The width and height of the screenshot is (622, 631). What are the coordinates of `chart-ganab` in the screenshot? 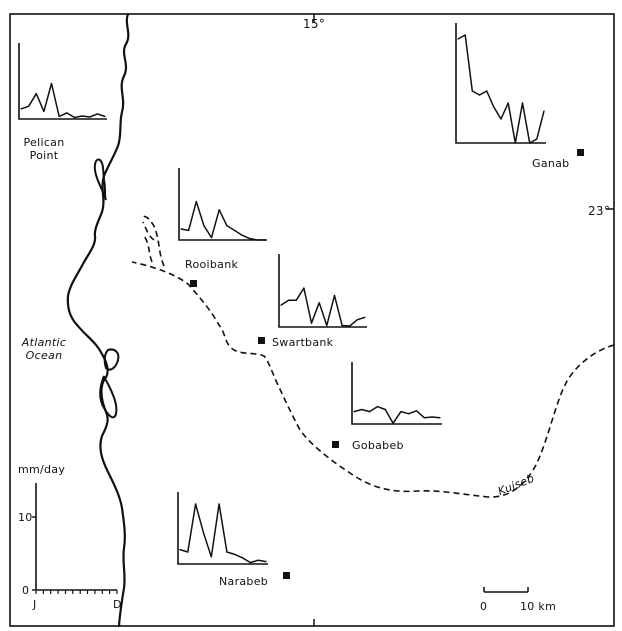 It's located at (500, 83).